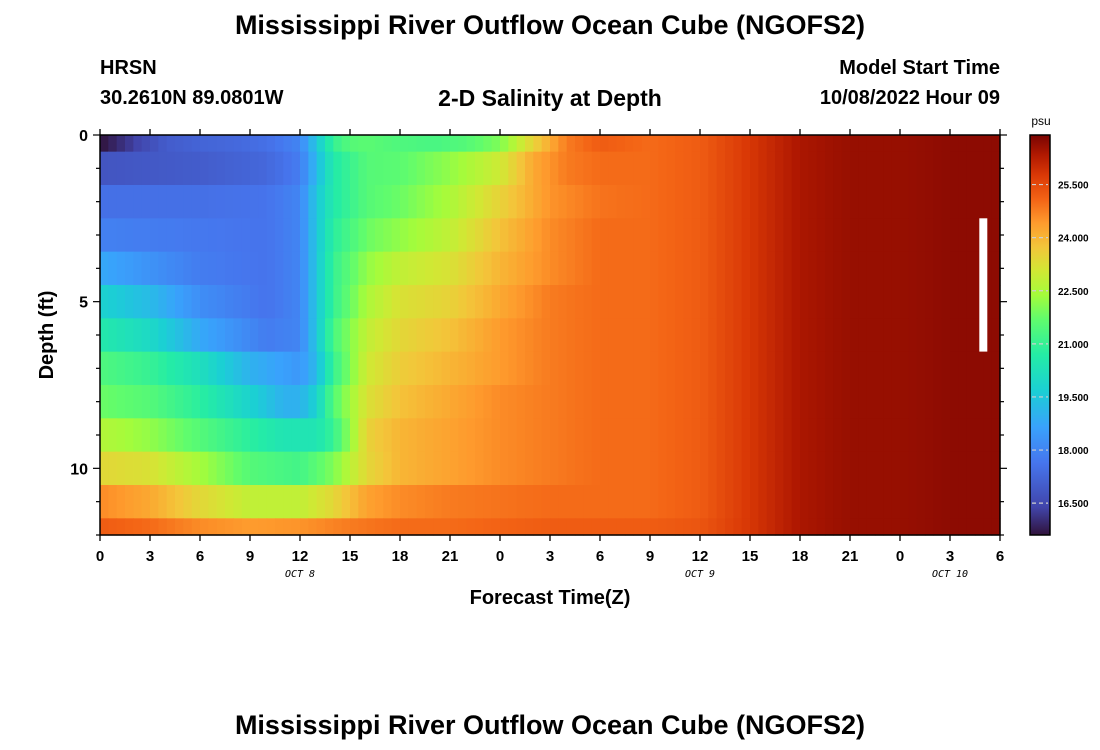 The image size is (1100, 750). I want to click on x-tick-label: 3, so click(950, 556).